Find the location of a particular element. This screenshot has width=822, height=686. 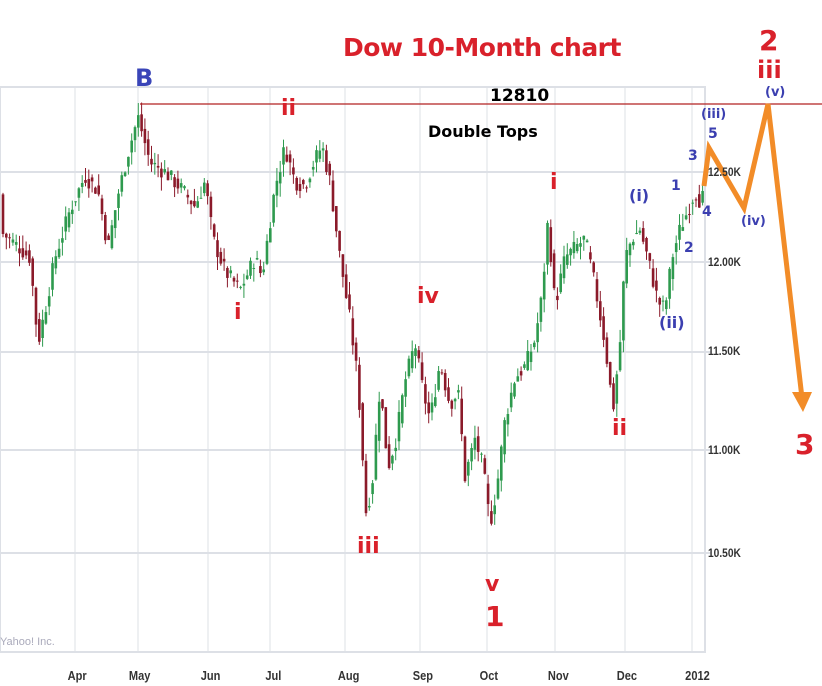

wave-label-2: 2 is located at coordinates (769, 40).